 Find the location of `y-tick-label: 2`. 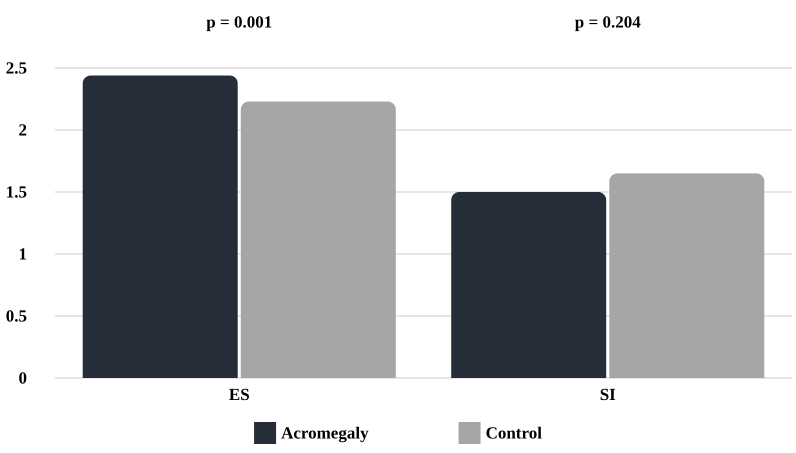

y-tick-label: 2 is located at coordinates (22, 130).